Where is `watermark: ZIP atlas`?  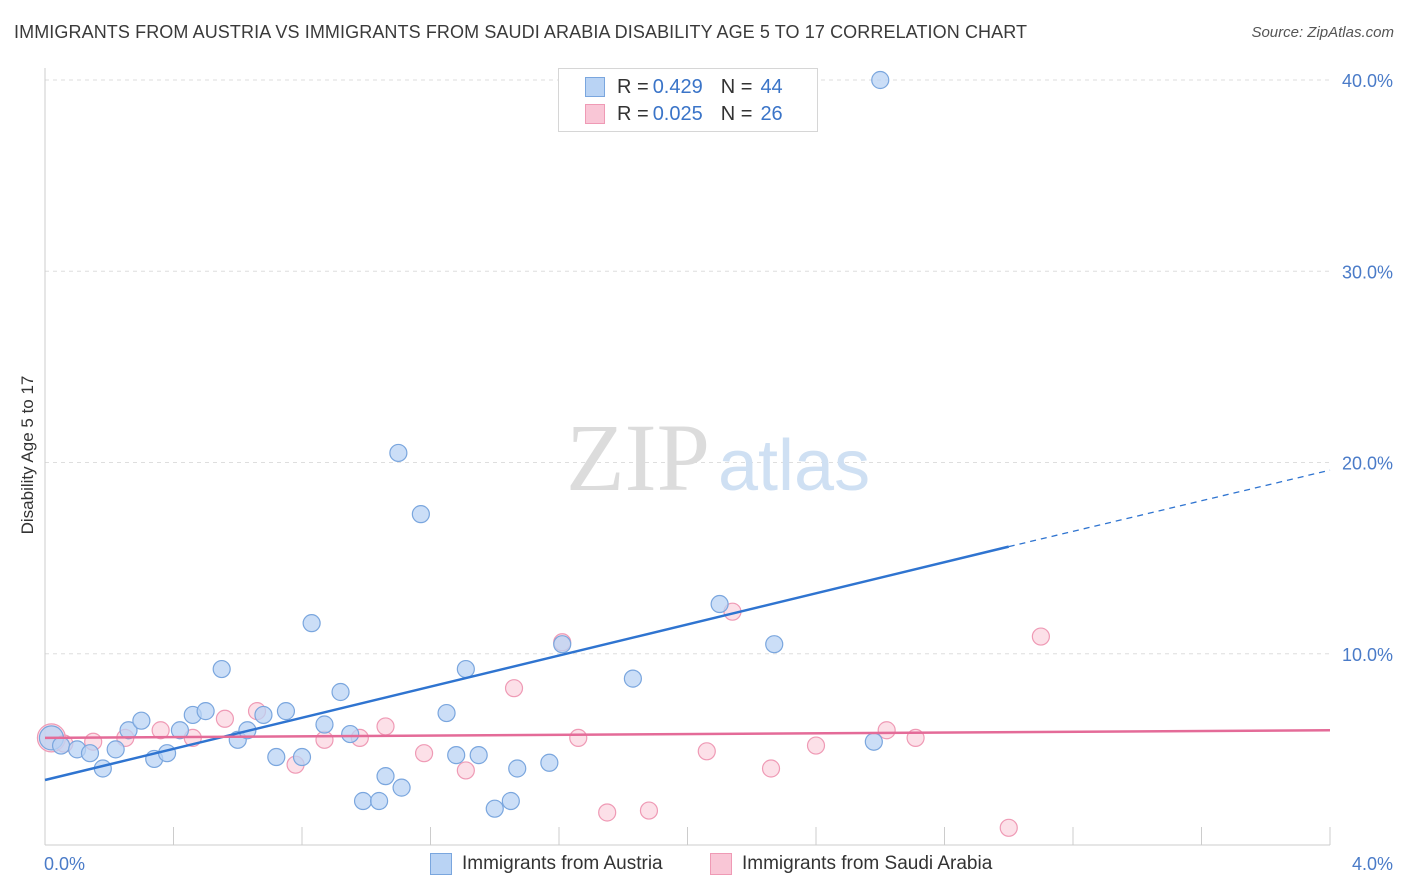
watermark: ZIP atlas is located at coordinates (718, 457).